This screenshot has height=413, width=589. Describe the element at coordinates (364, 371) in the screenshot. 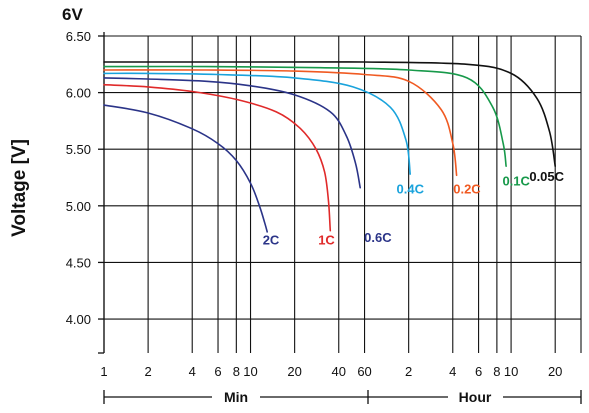

I see `x-tick-label-8: 60` at that location.